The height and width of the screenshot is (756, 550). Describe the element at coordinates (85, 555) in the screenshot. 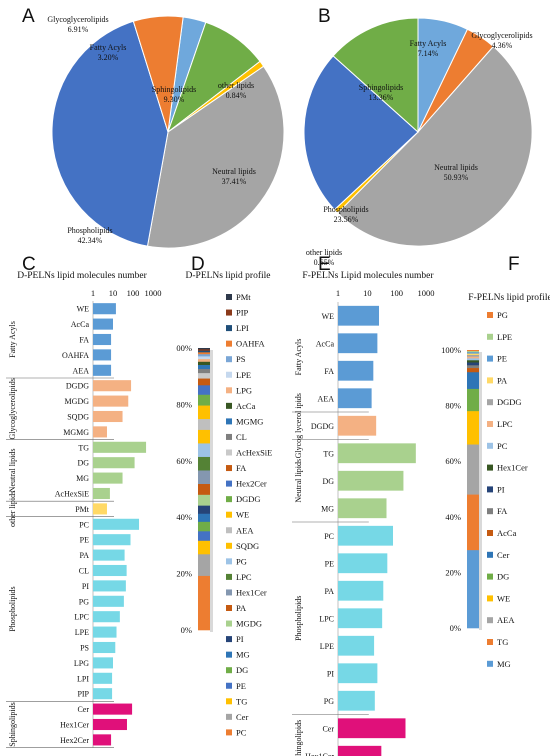

I see `bars-c-cat-4-2: PA` at that location.